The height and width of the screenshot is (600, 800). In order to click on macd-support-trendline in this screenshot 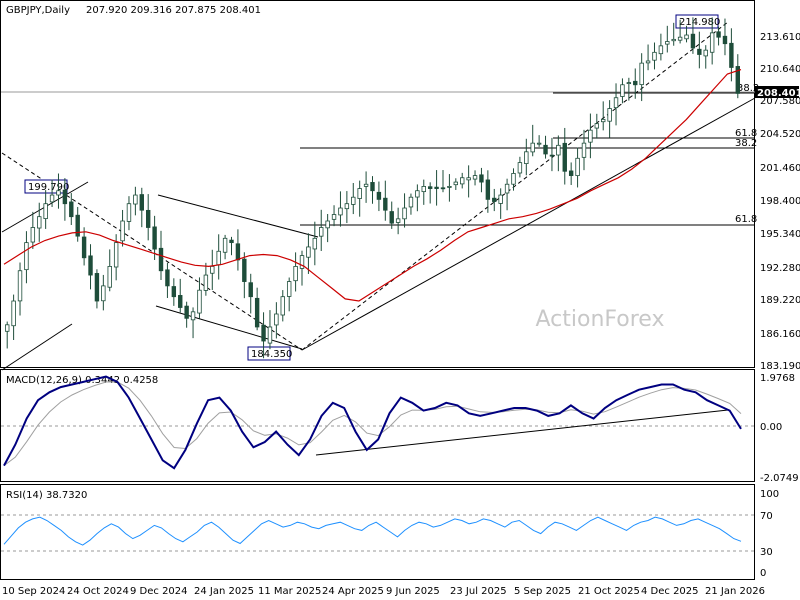, I will do `click(522, 432)`.